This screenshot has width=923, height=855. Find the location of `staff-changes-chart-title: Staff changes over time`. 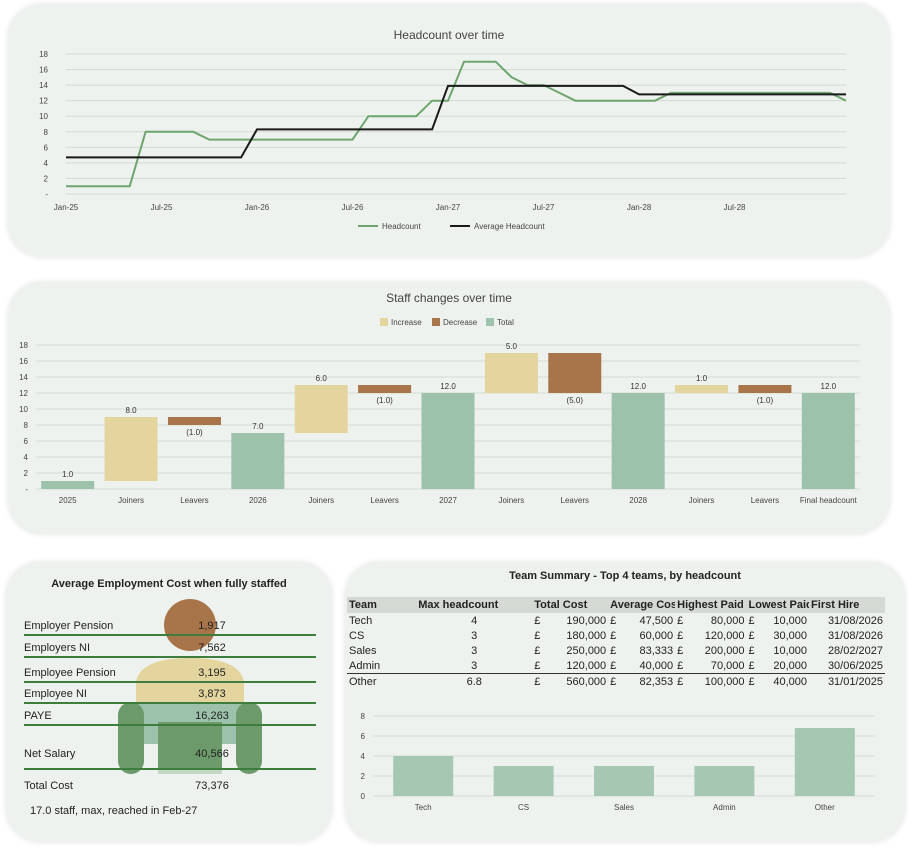

staff-changes-chart-title: Staff changes over time is located at coordinates (449, 298).